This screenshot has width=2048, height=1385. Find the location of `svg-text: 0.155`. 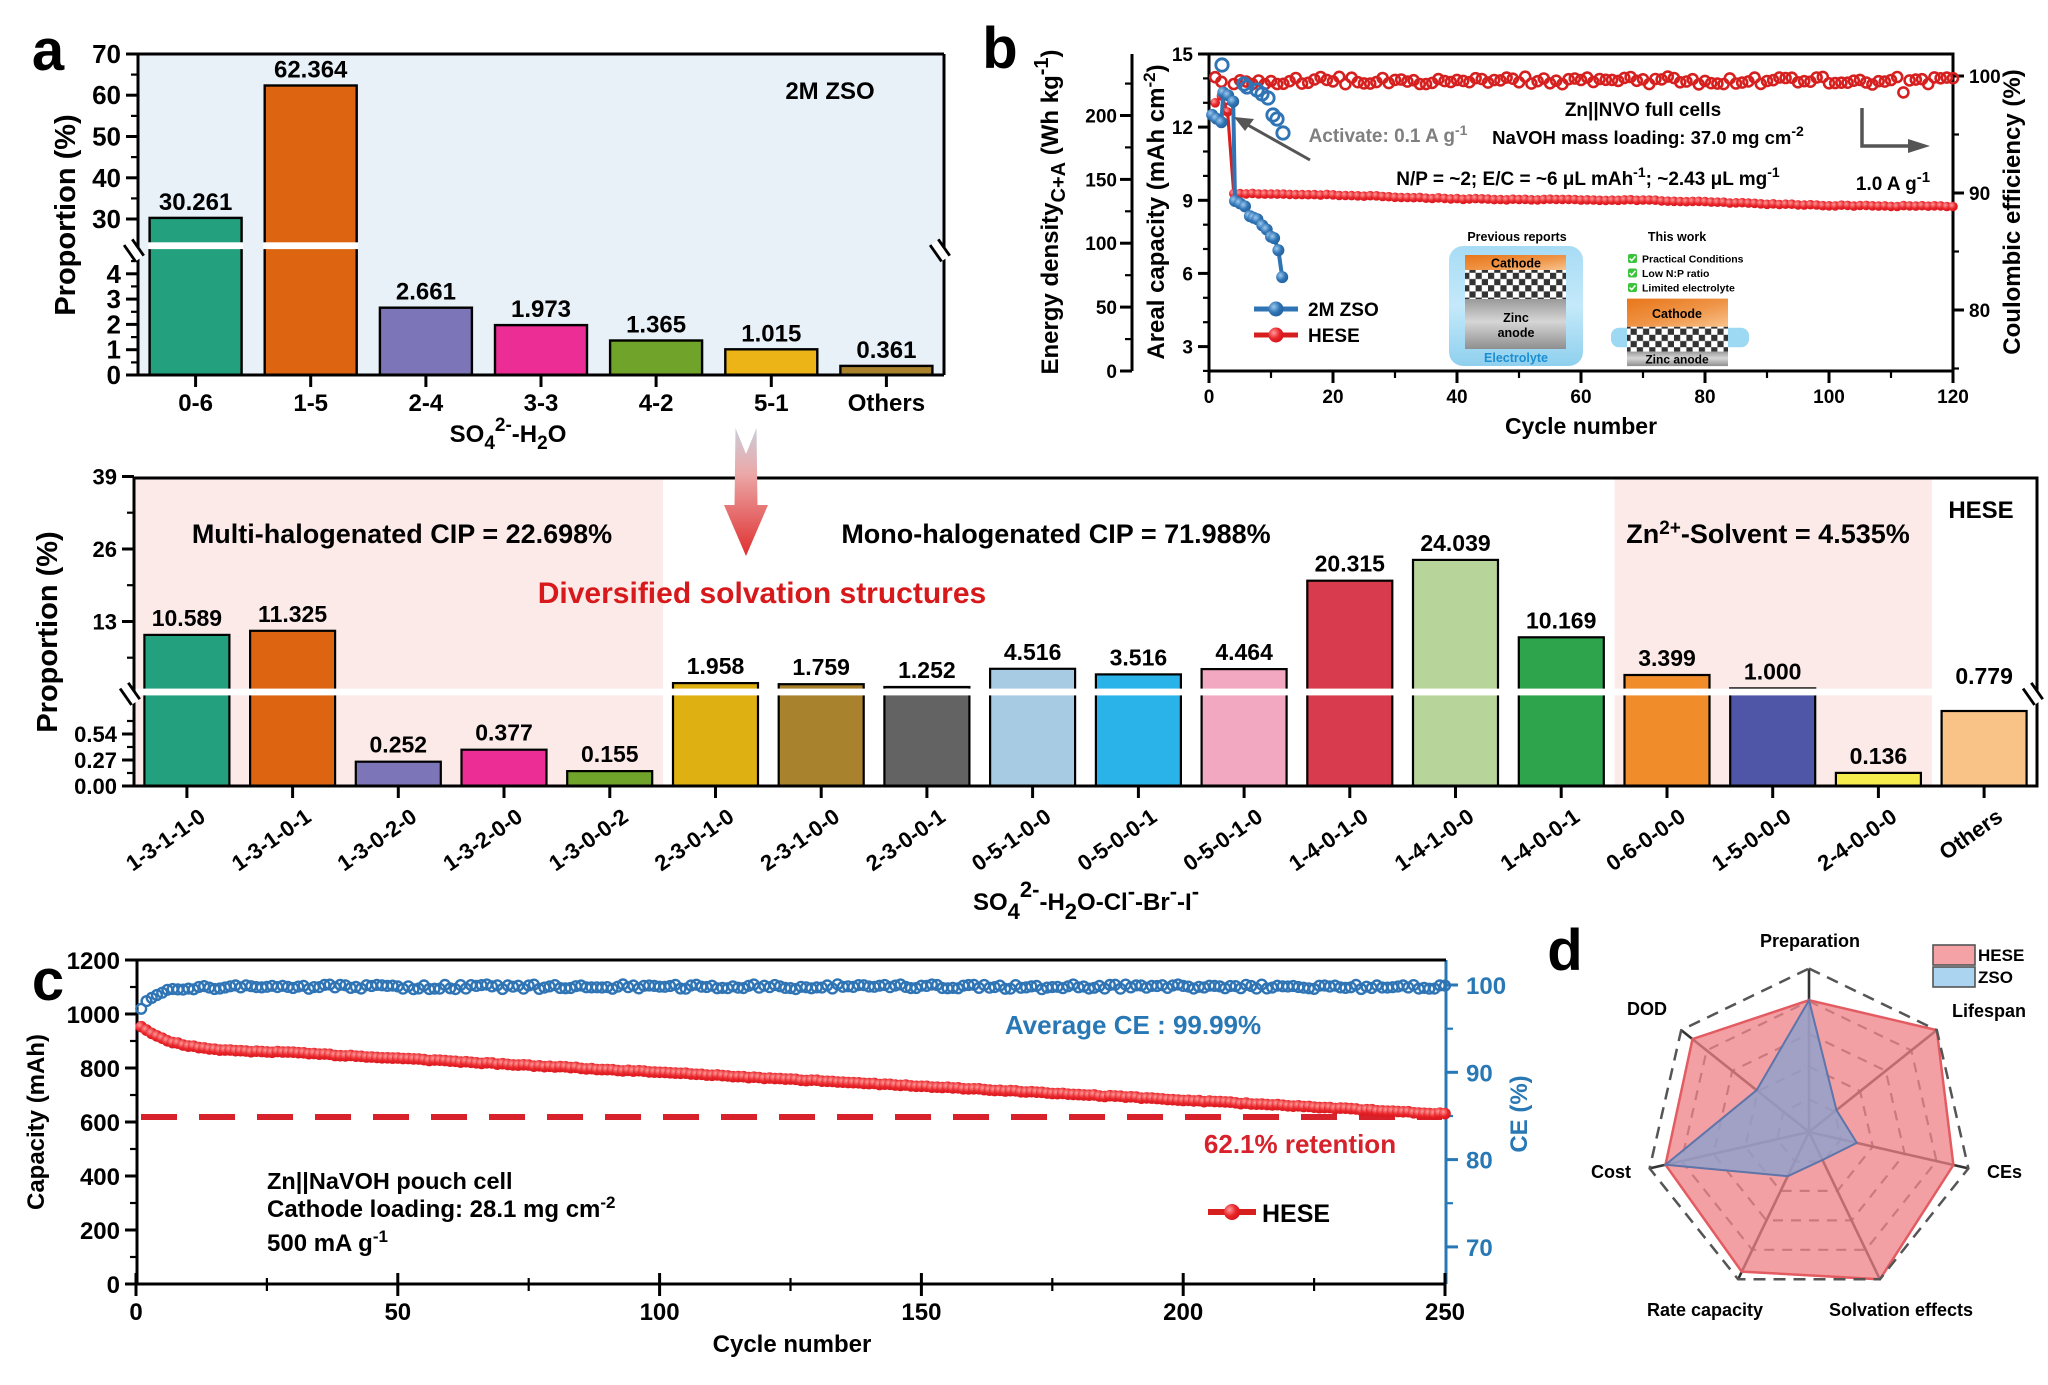

svg-text: 0.155 is located at coordinates (610, 754).